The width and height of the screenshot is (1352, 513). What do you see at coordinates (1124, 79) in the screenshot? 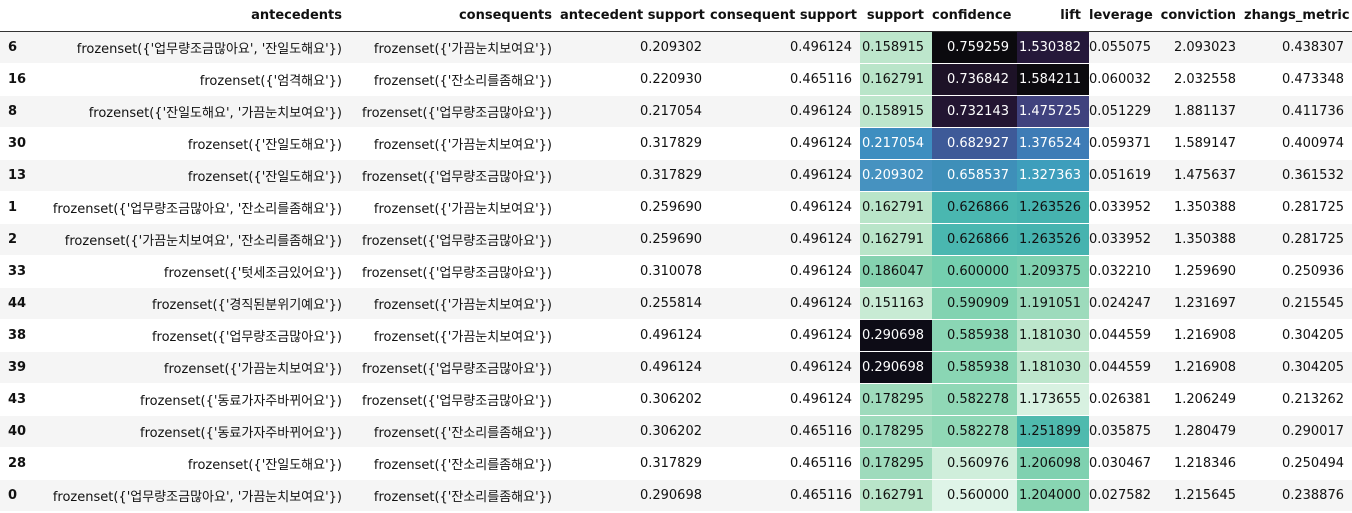
I see `leverage-cell: 0.060032` at bounding box center [1124, 79].